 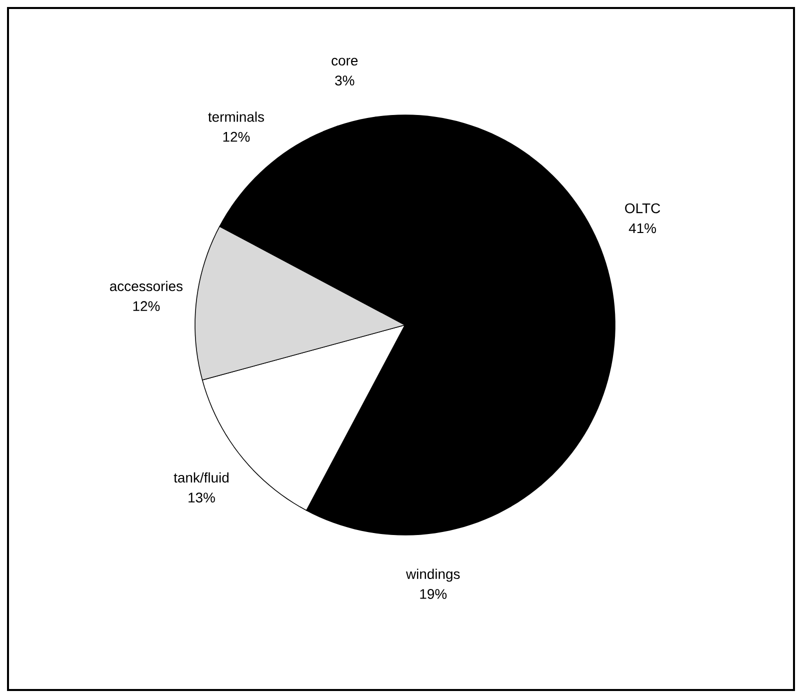 What do you see at coordinates (433, 575) in the screenshot?
I see `slice-label: windings` at bounding box center [433, 575].